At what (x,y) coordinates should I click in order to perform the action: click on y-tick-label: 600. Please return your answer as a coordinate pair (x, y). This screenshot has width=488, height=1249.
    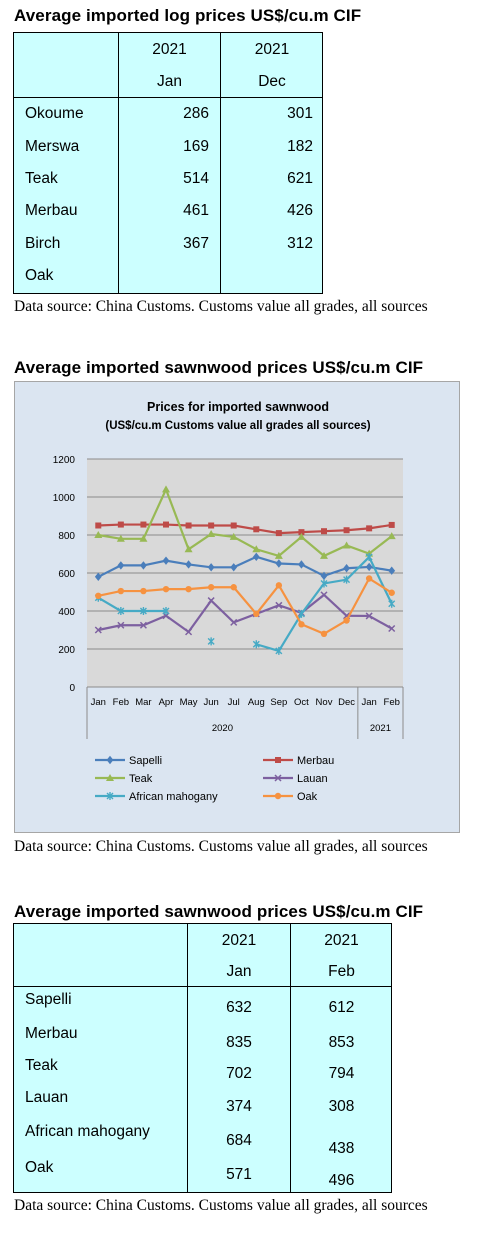
    Looking at the image, I should click on (66, 574).